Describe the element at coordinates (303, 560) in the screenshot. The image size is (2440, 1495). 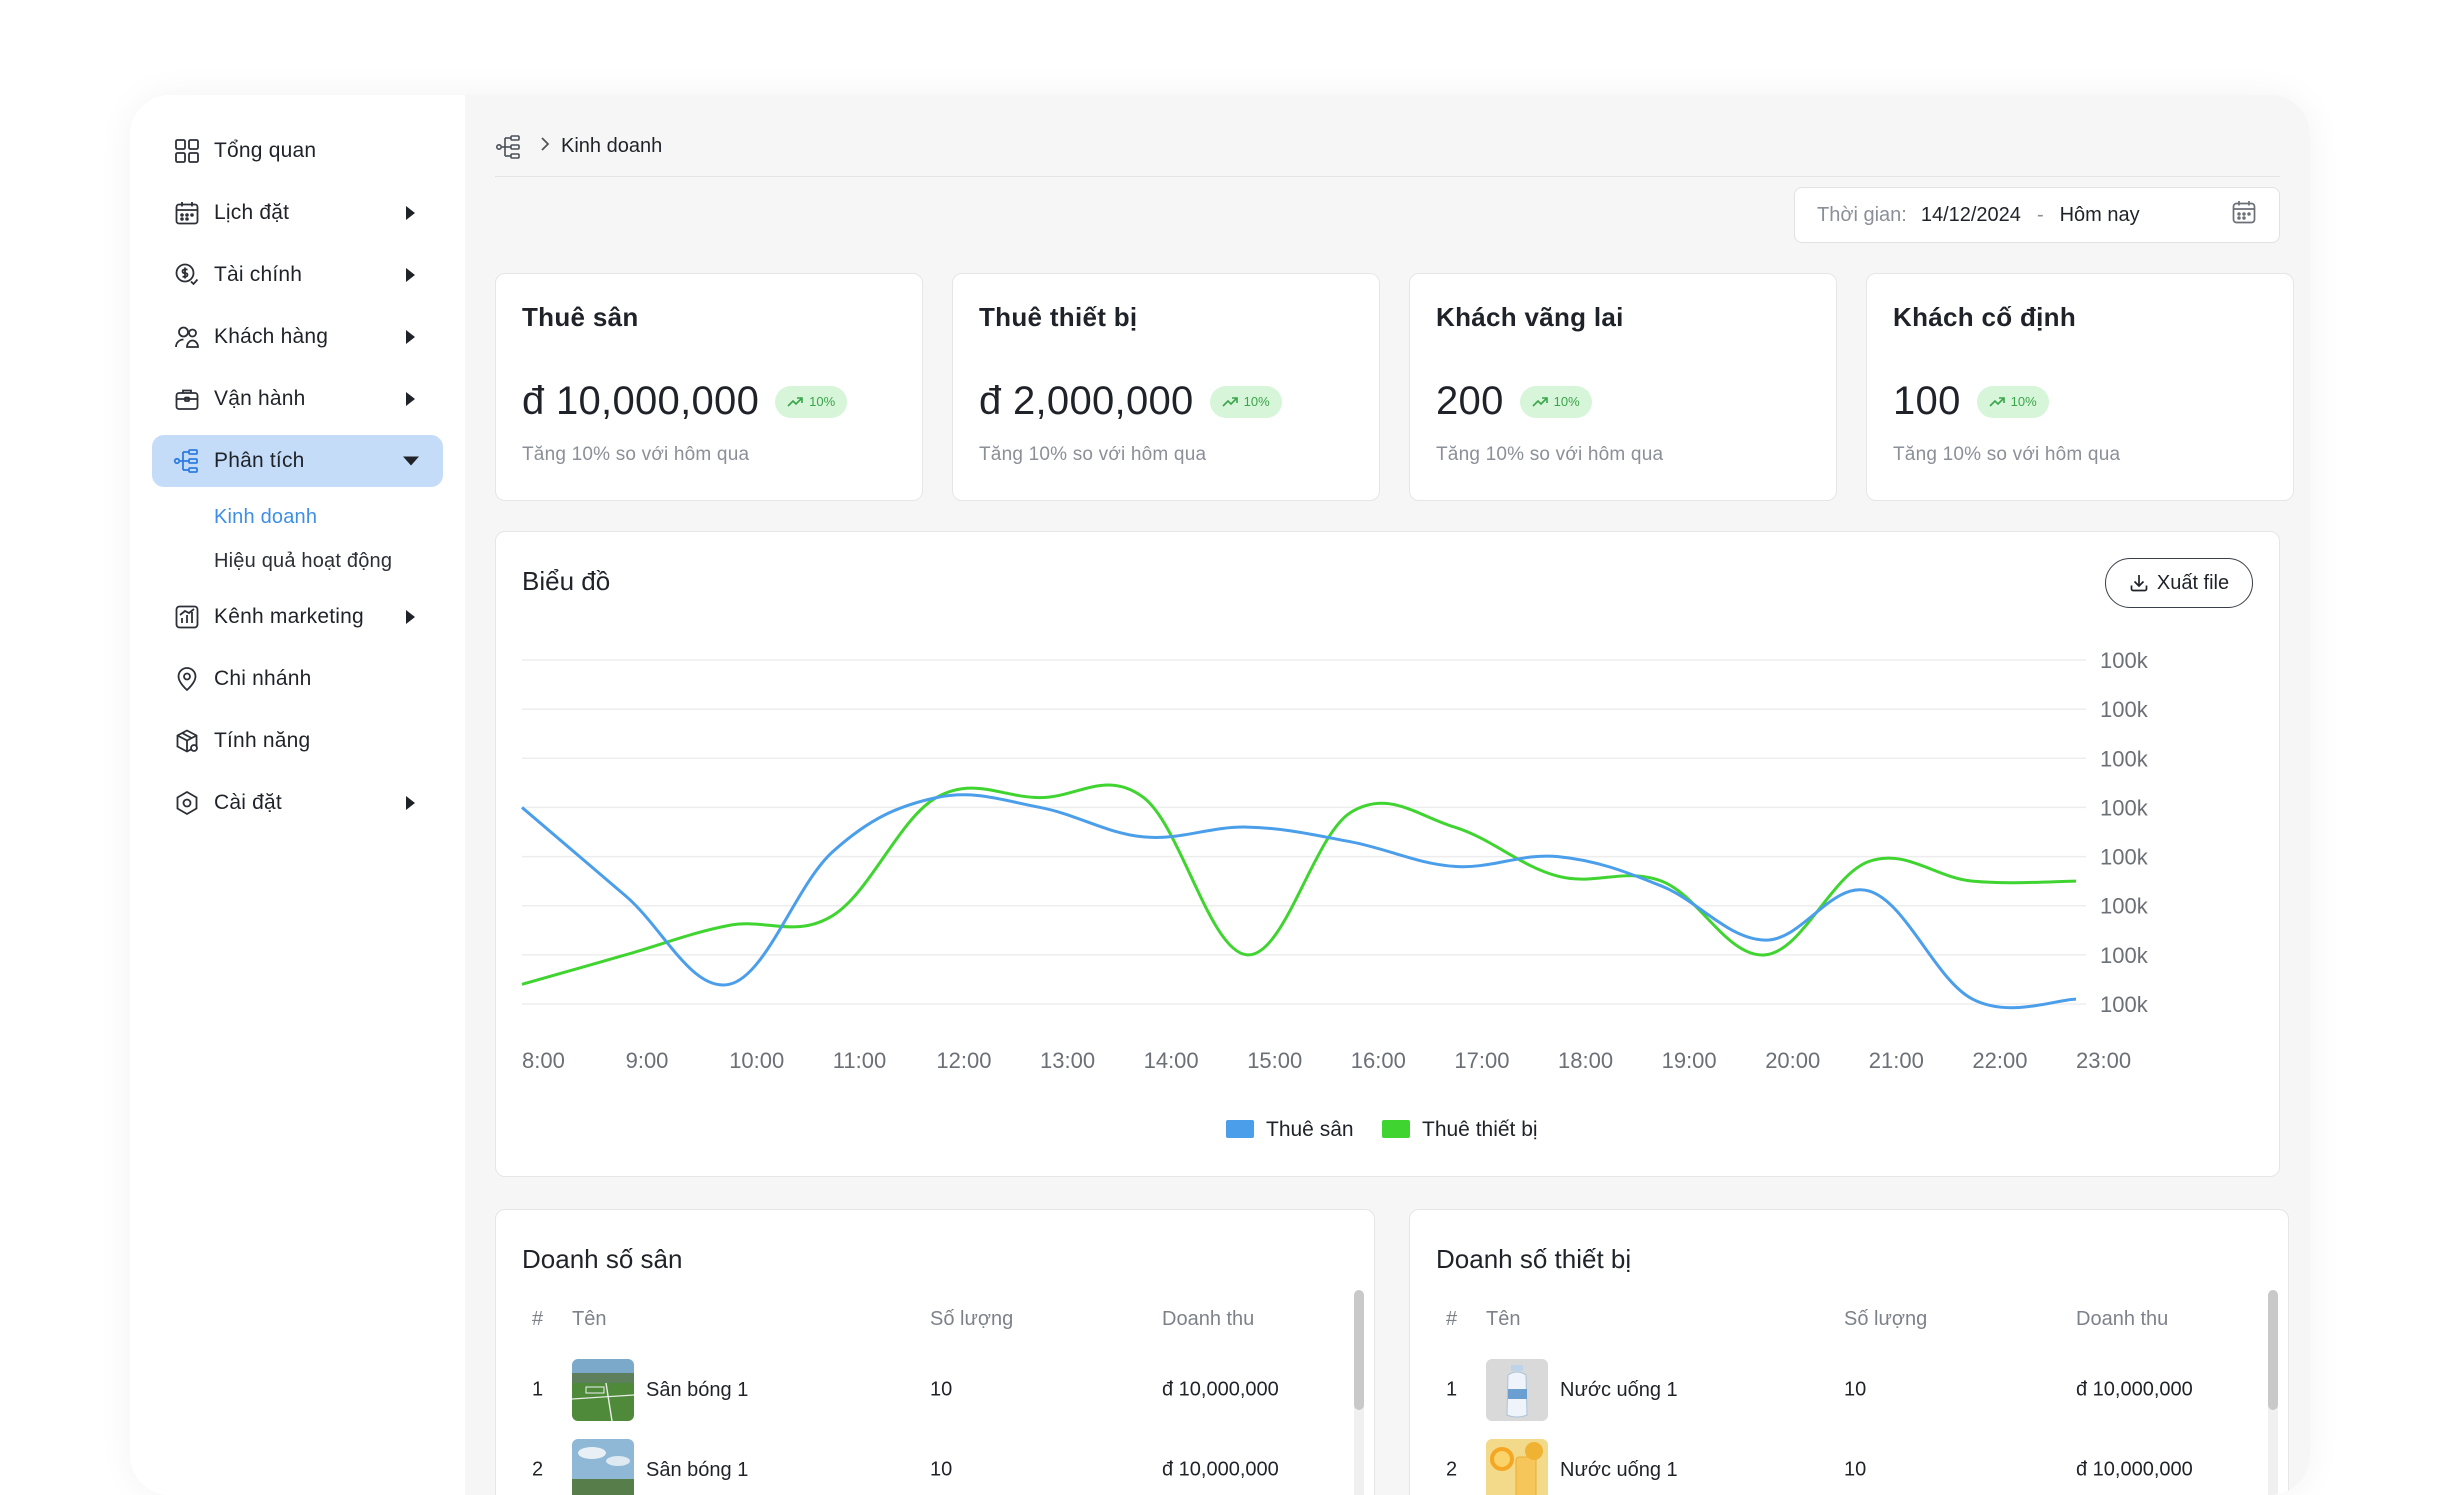
I see `submenu-item-performance: Hiệu quả hoạt động` at that location.